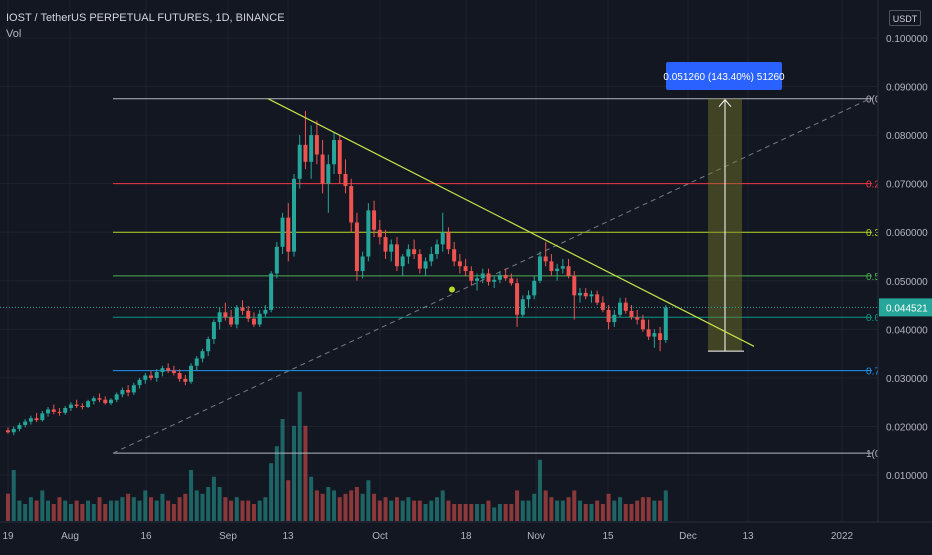  What do you see at coordinates (907, 233) in the screenshot?
I see `y-tick-label: 0.060000` at bounding box center [907, 233].